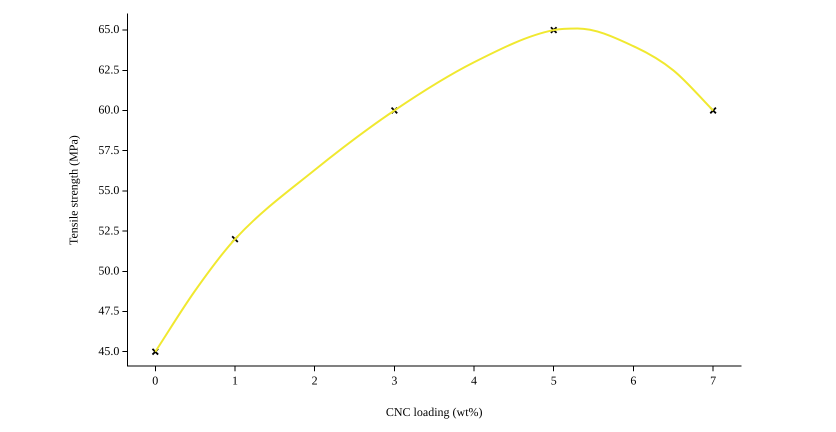 This screenshot has width=836, height=432. I want to click on y-tick-label: 62.5, so click(109, 69).